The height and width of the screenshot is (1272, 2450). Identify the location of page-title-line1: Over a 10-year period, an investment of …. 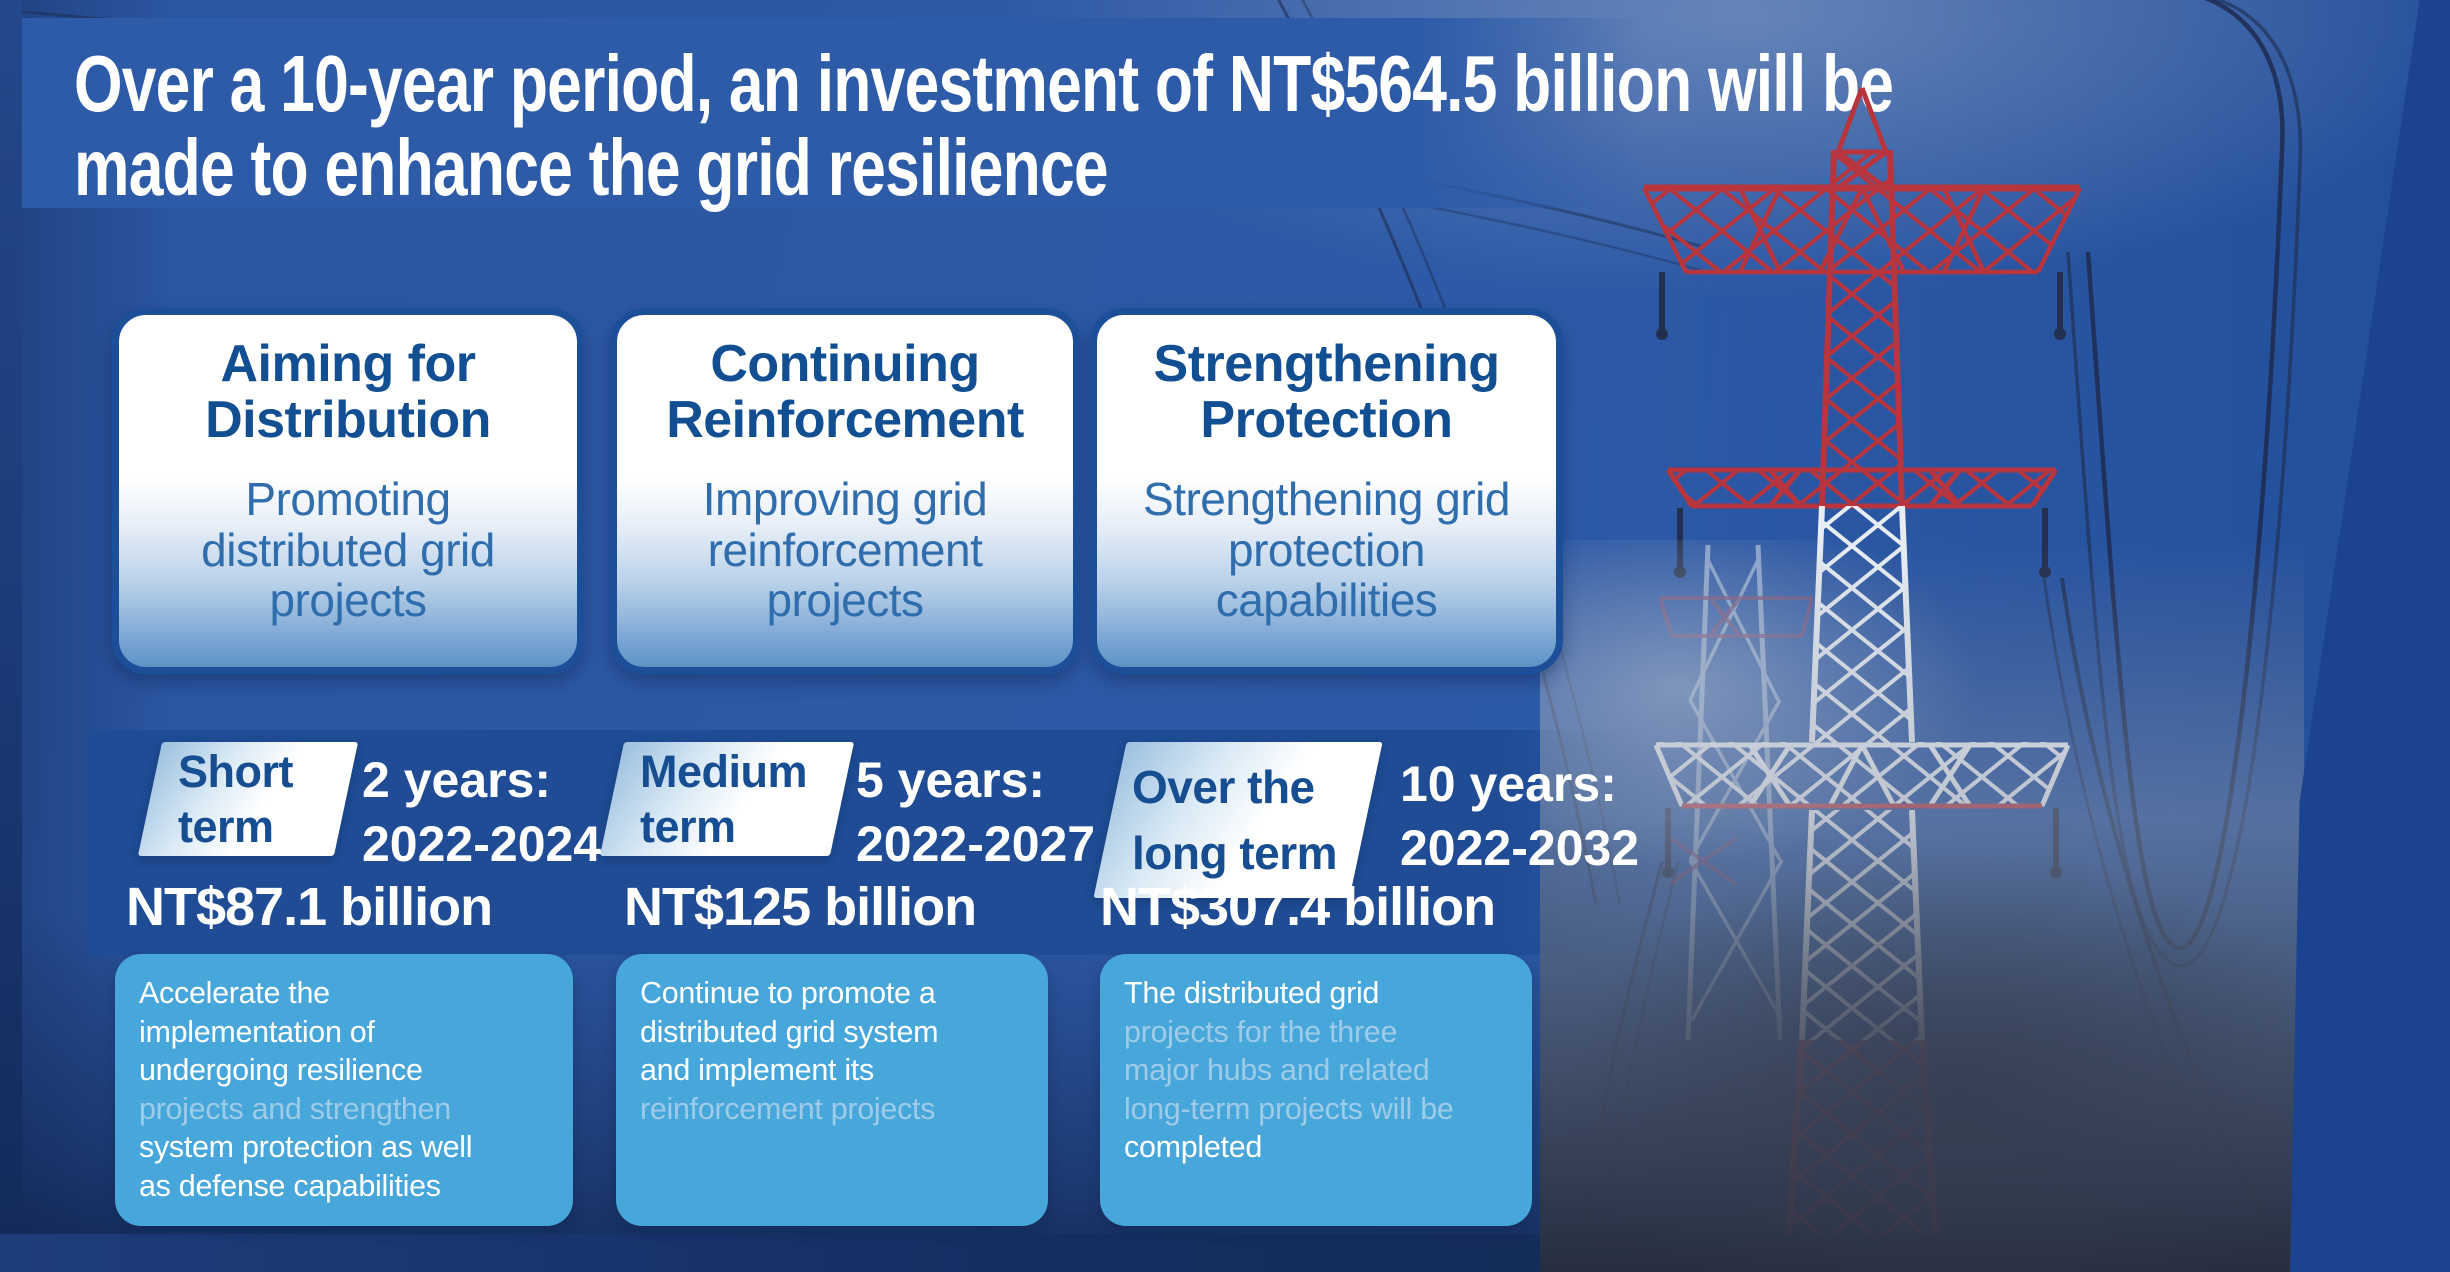
(984, 83).